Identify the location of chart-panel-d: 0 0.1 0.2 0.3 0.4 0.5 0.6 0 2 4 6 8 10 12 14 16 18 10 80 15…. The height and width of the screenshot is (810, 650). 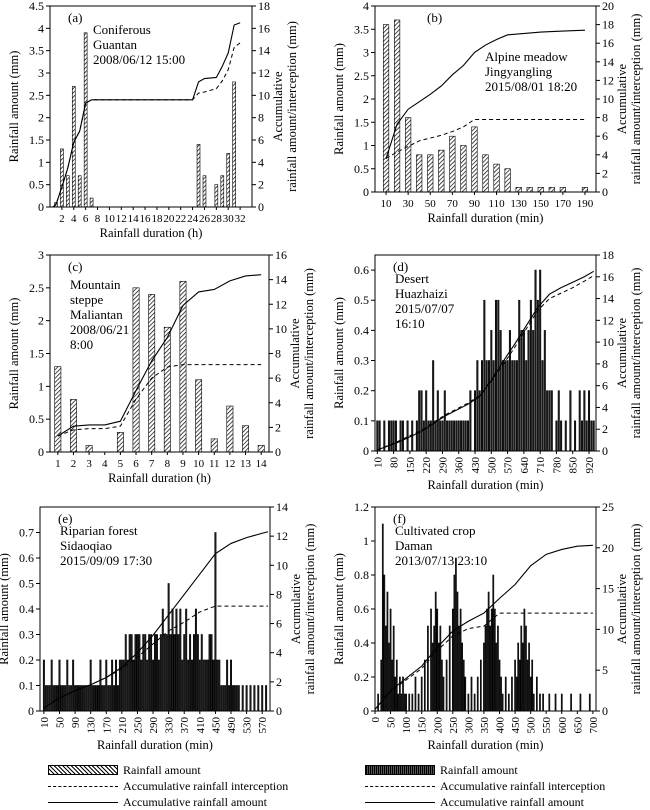
(487, 370).